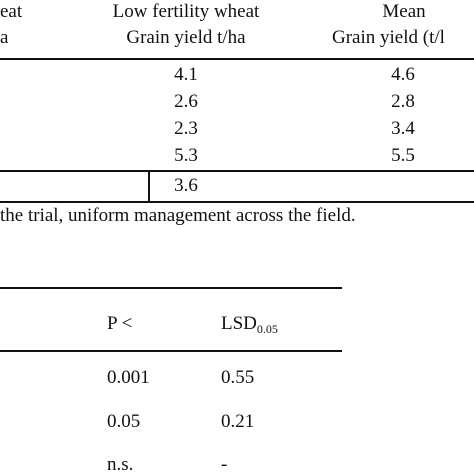 Image resolution: width=474 pixels, height=476 pixels. I want to click on mean-header-line2: Grain yield (t/l, so click(388, 37).